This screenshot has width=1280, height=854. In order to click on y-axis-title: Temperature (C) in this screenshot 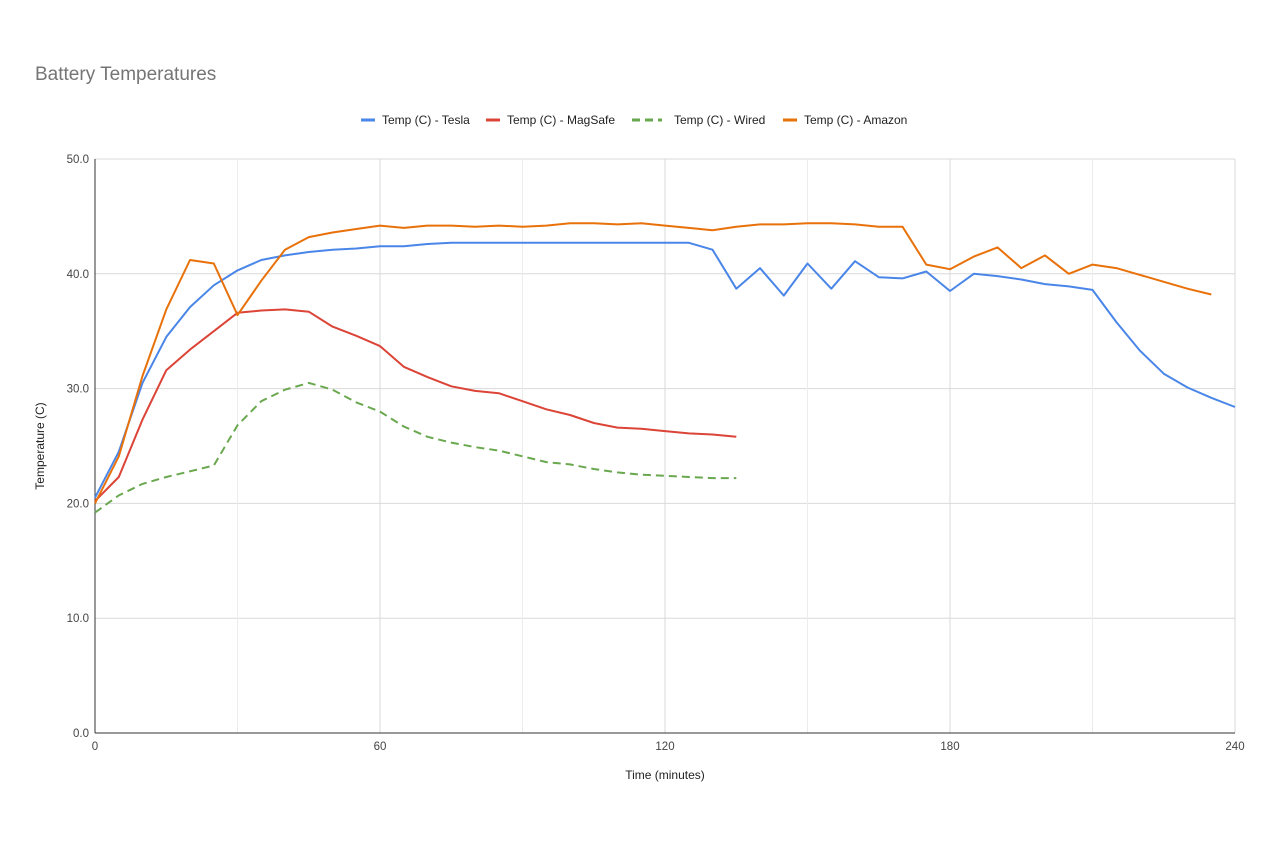, I will do `click(40, 445)`.